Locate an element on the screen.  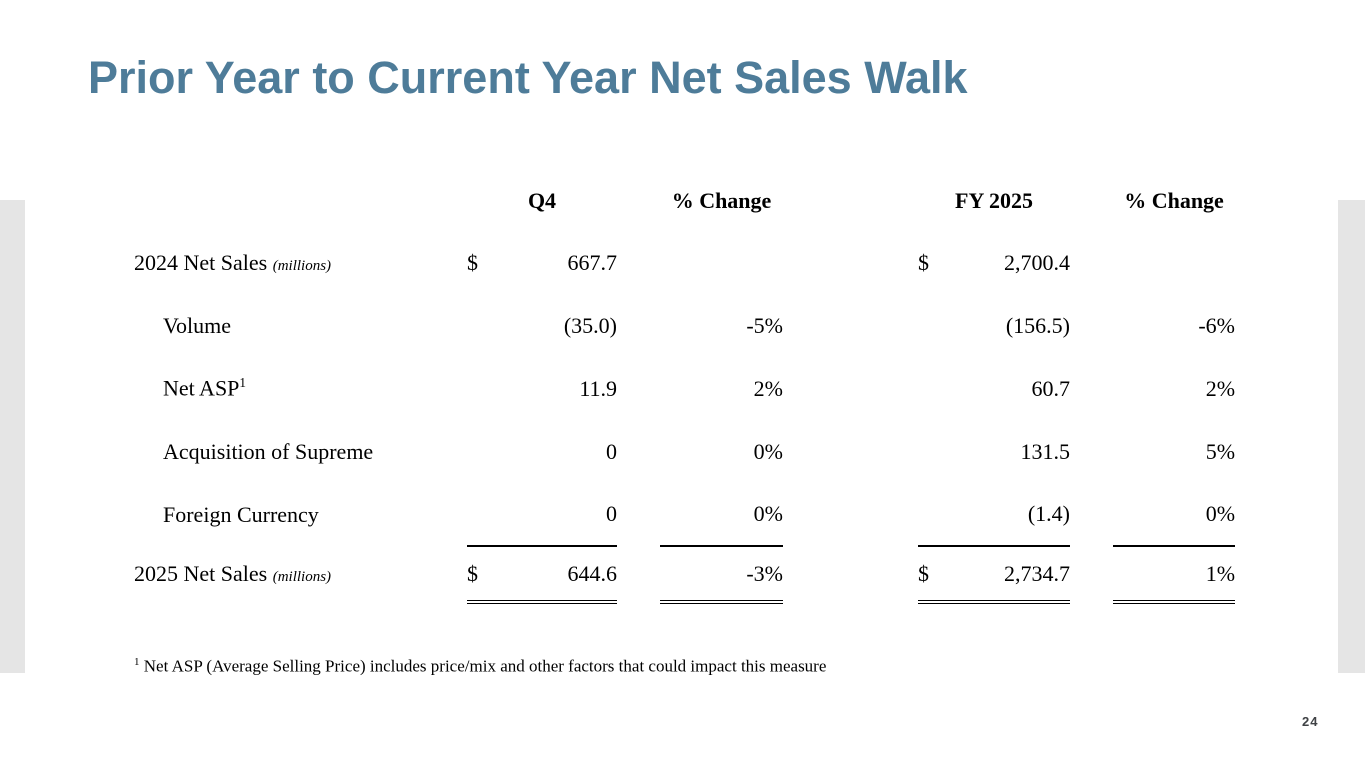
q4-value: 667.7 is located at coordinates (592, 262).